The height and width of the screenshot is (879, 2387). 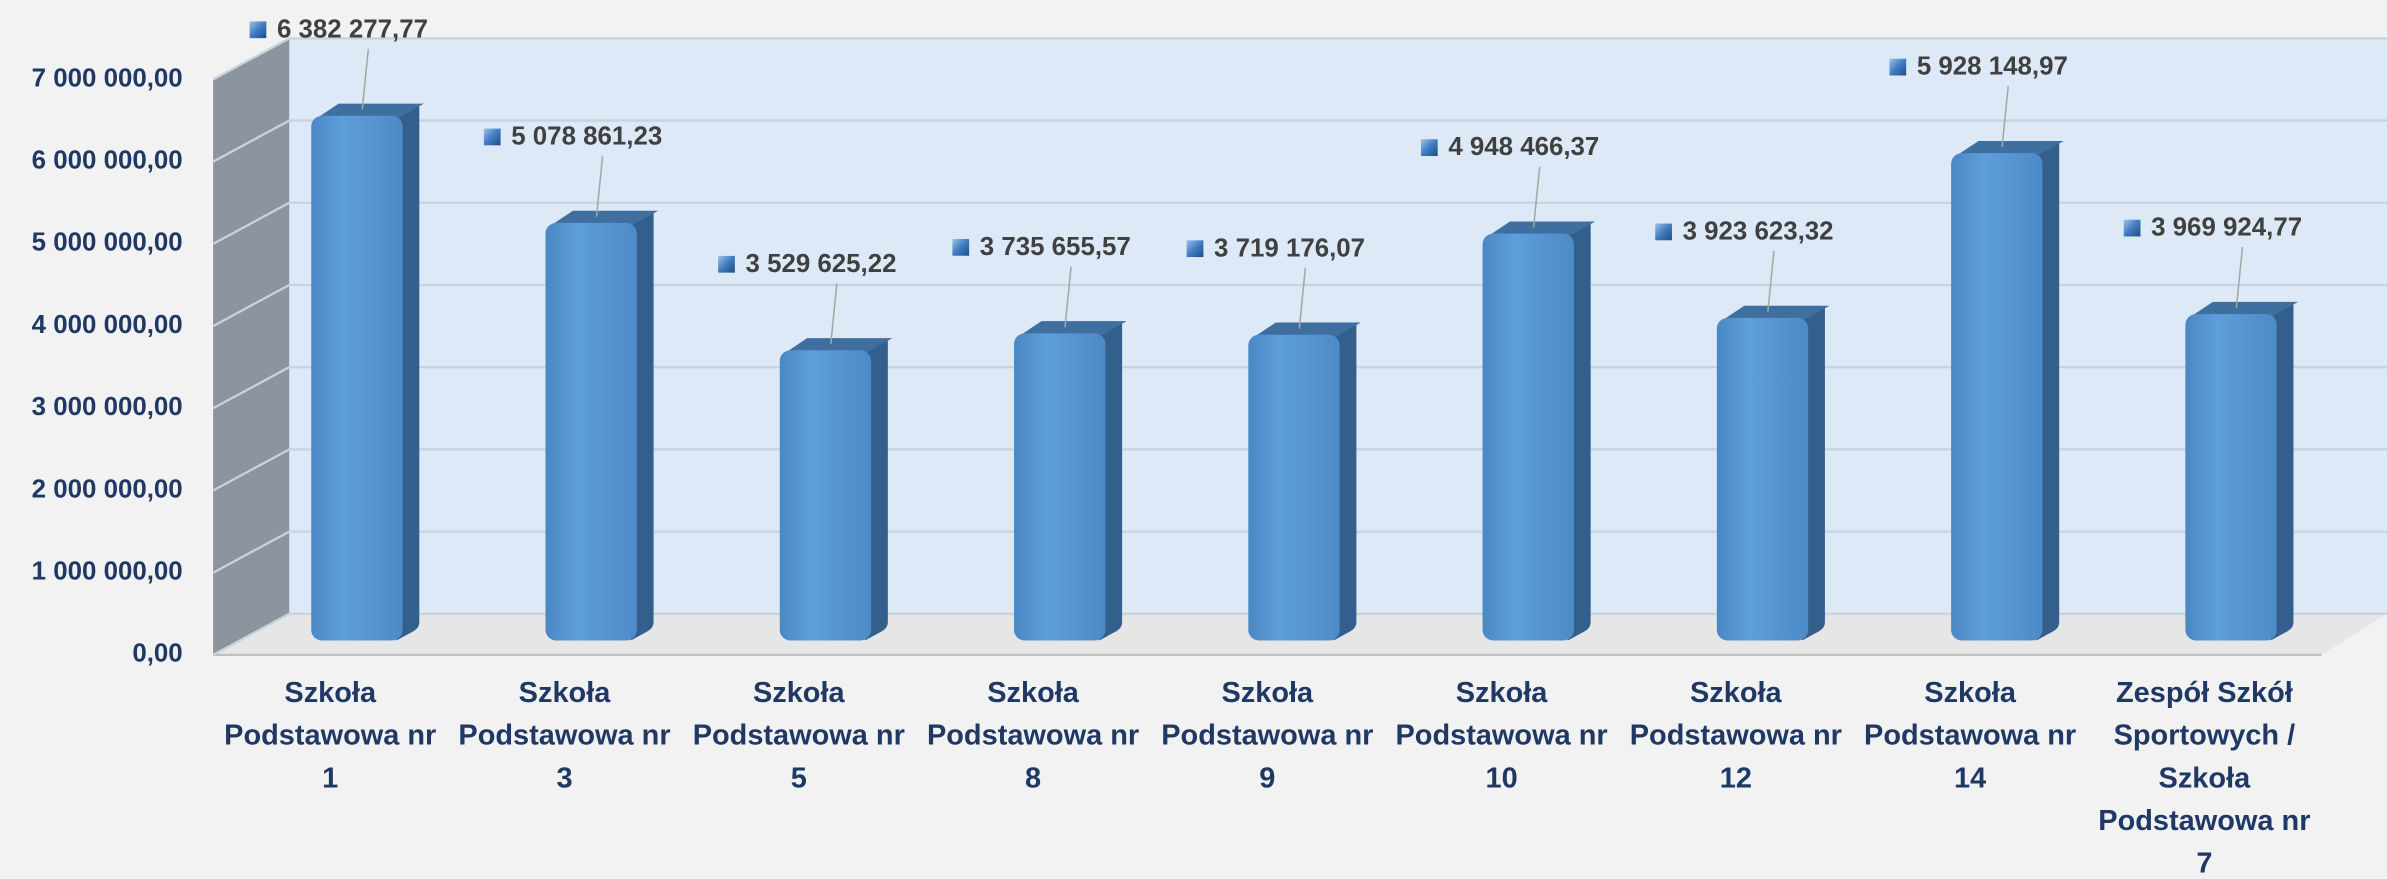 I want to click on x-tick-label: Szkoła Podstawowa nr 9, so click(x=1267, y=736).